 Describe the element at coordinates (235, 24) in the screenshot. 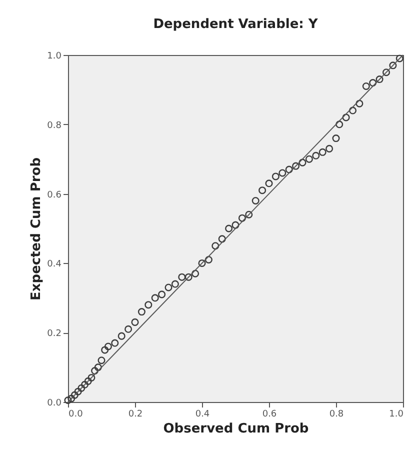

I see `chart-title: Dependent Variable: Y` at that location.